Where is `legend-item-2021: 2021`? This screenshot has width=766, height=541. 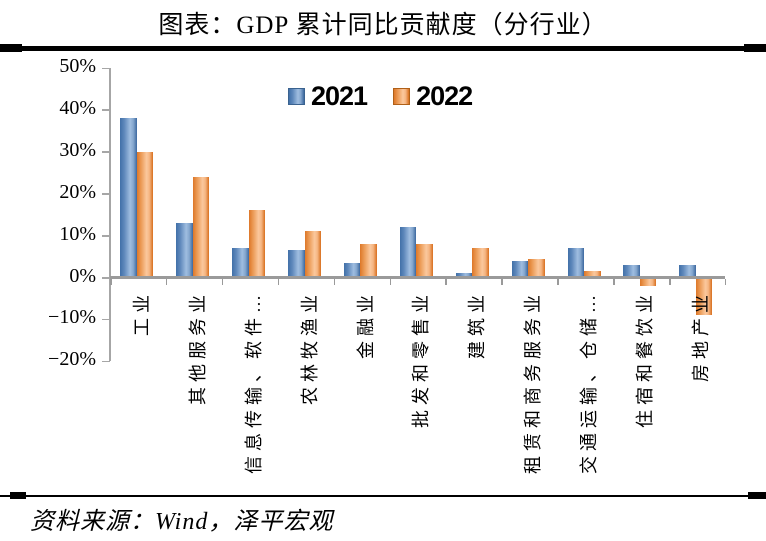 legend-item-2021: 2021 is located at coordinates (328, 96).